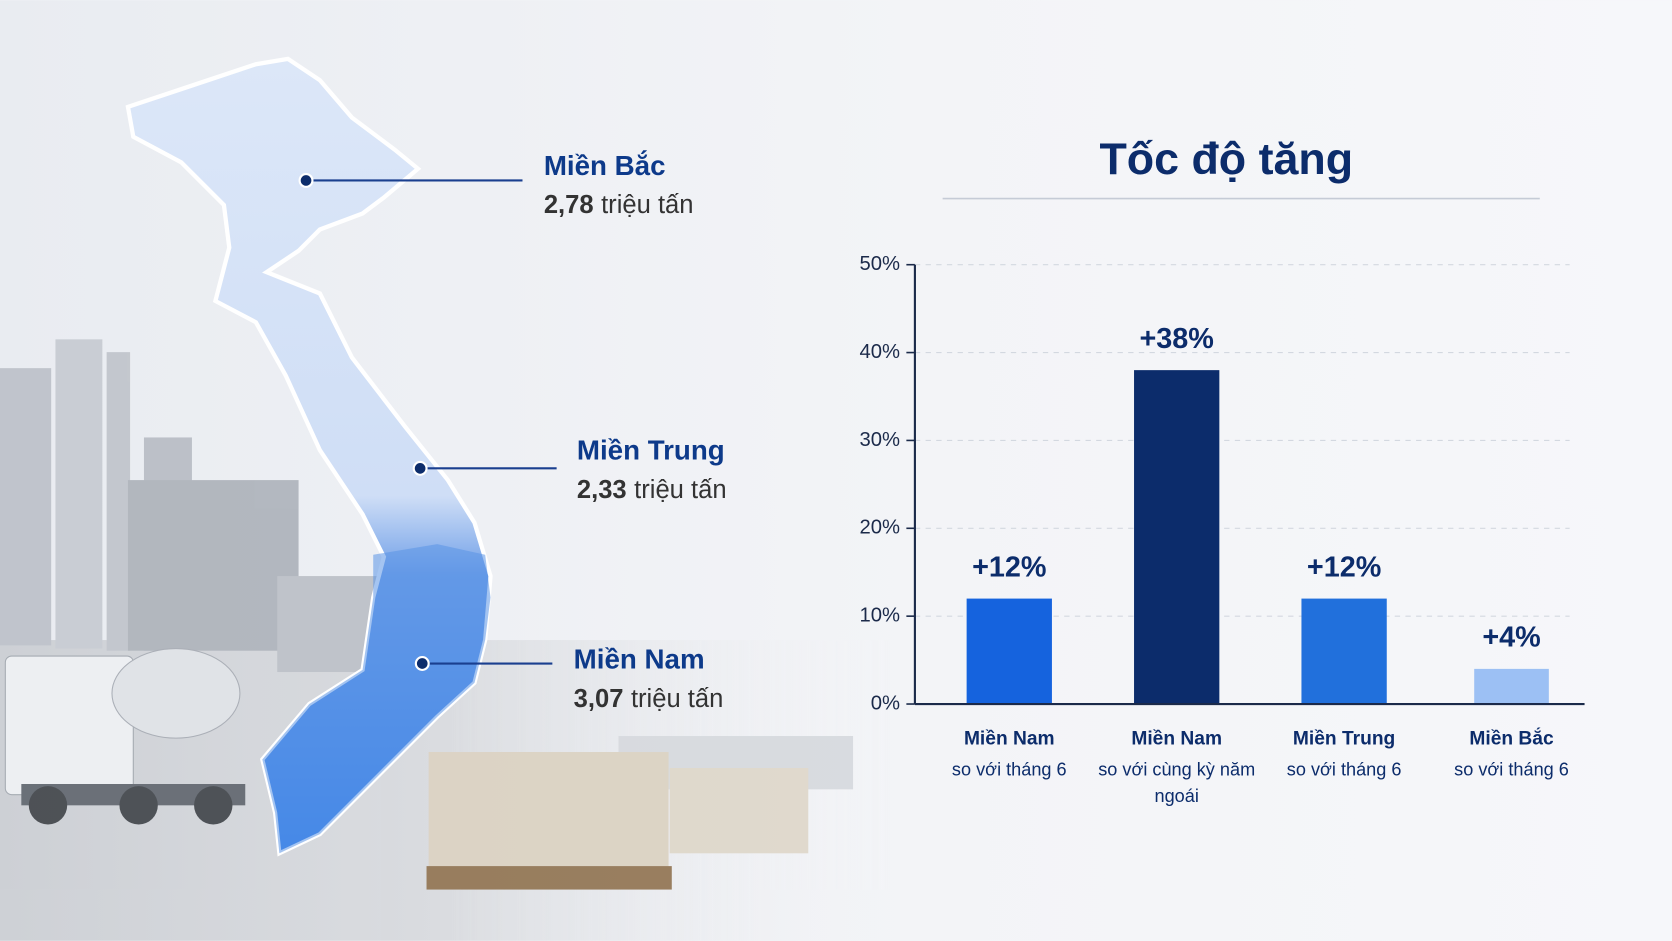 The image size is (1672, 941). I want to click on category-label: Miền Nam so với cùng kỳ năm ngoái, so click(1176, 768).